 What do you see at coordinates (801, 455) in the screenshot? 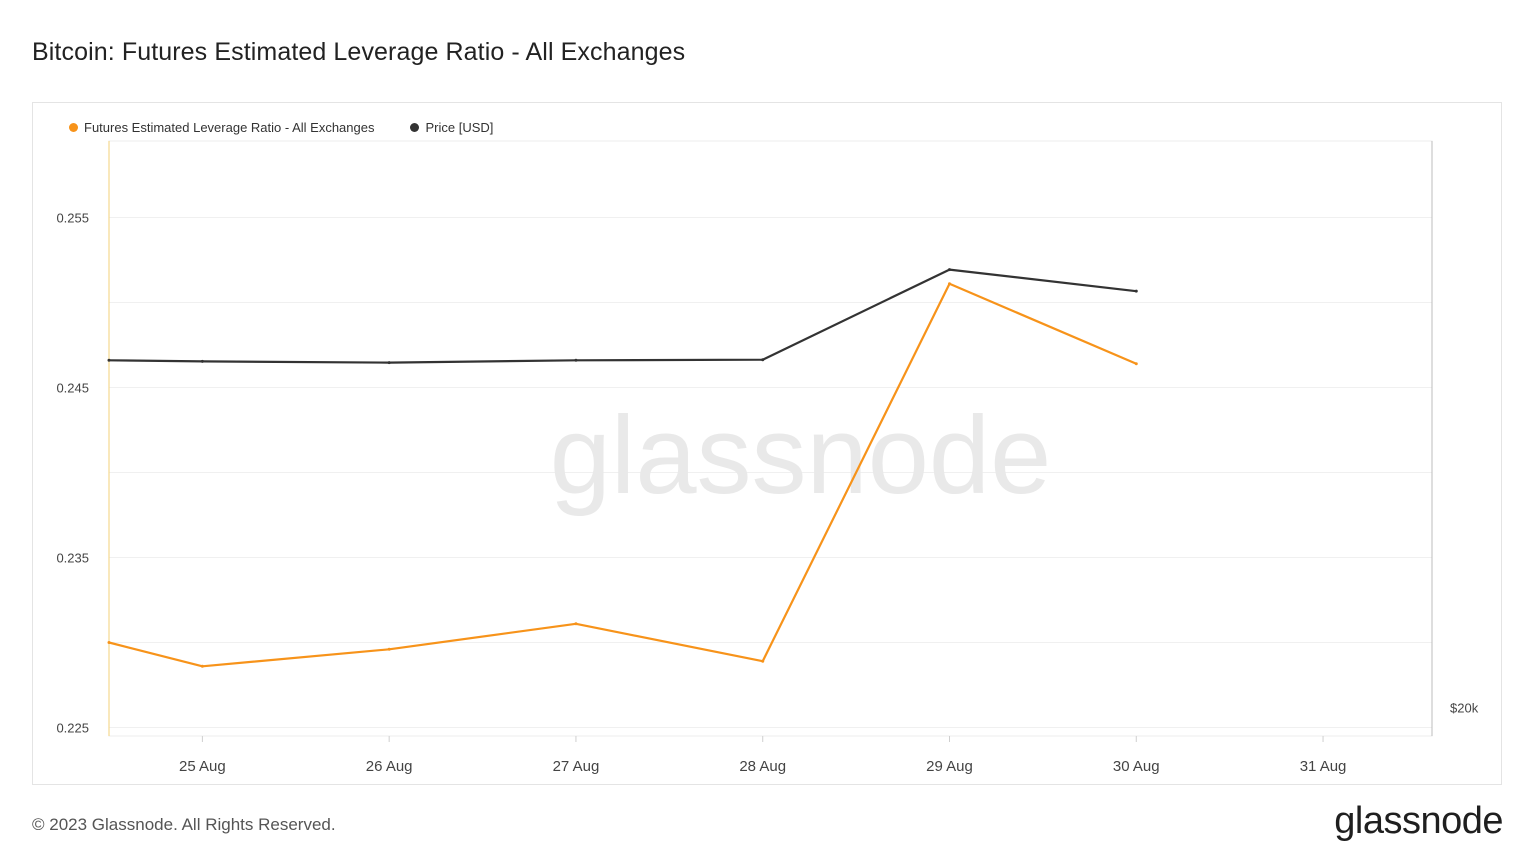
I see `watermark-text: glassnode` at bounding box center [801, 455].